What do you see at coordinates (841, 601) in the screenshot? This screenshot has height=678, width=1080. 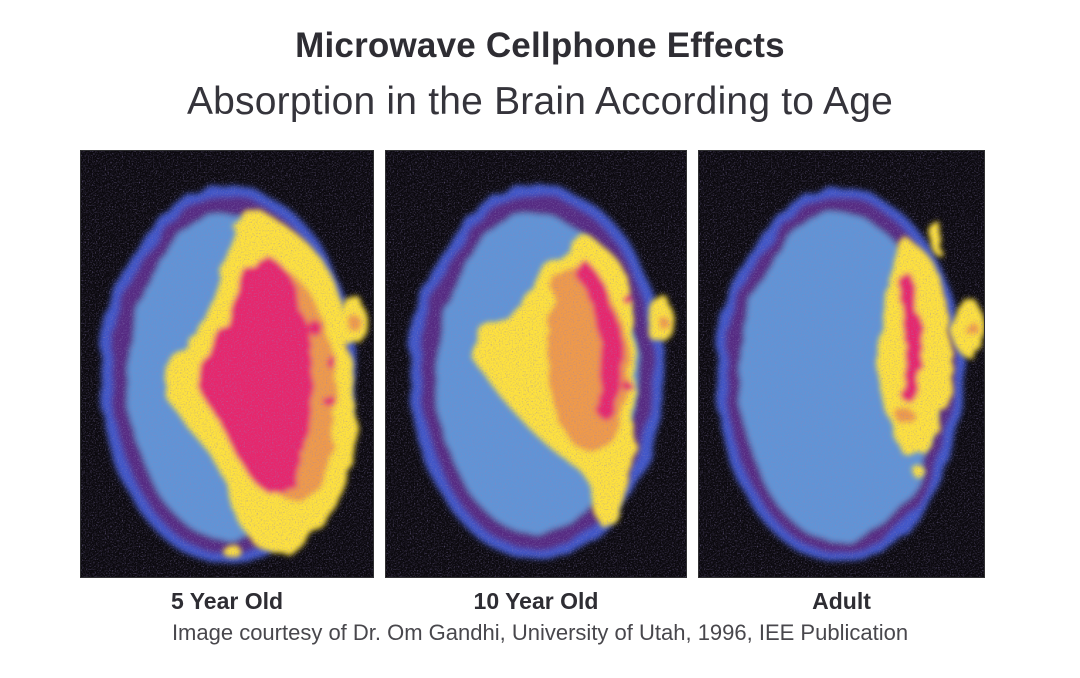 I see `label-adult: Adult` at bounding box center [841, 601].